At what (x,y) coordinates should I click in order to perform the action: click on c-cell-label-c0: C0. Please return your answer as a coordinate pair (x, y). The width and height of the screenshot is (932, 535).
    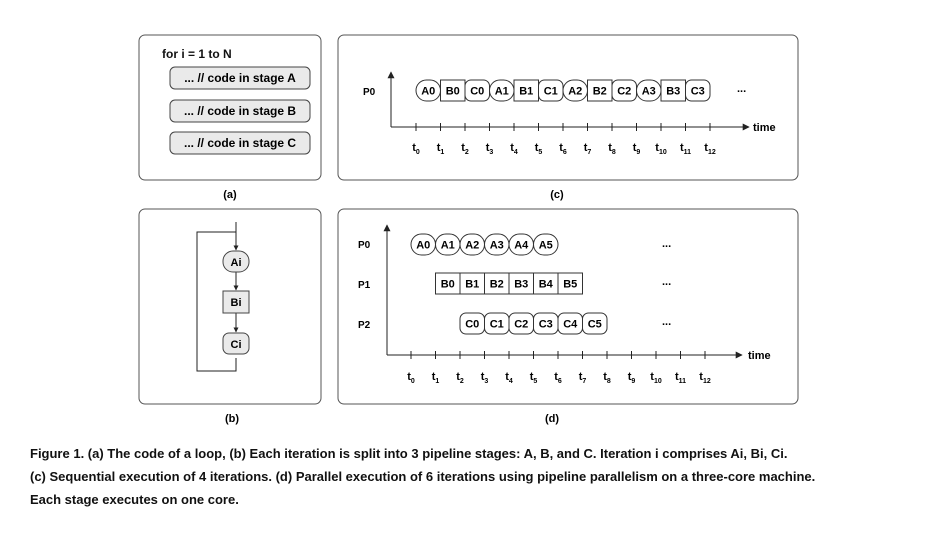
    Looking at the image, I should click on (477, 92).